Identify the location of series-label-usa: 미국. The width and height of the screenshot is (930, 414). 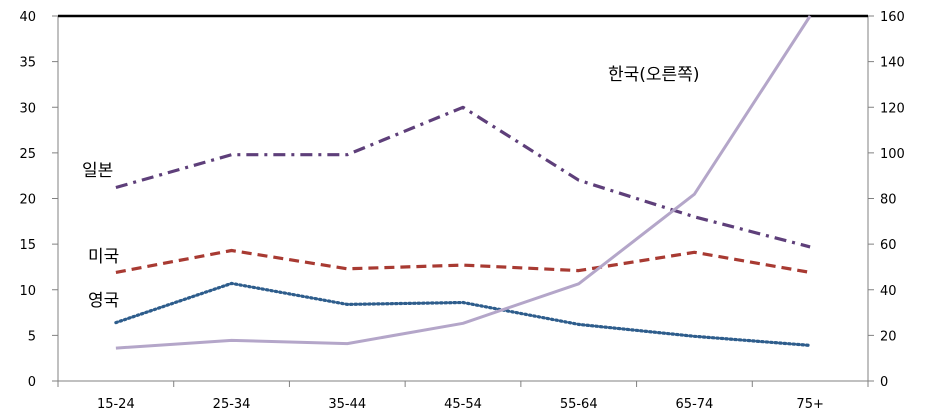
(103, 257).